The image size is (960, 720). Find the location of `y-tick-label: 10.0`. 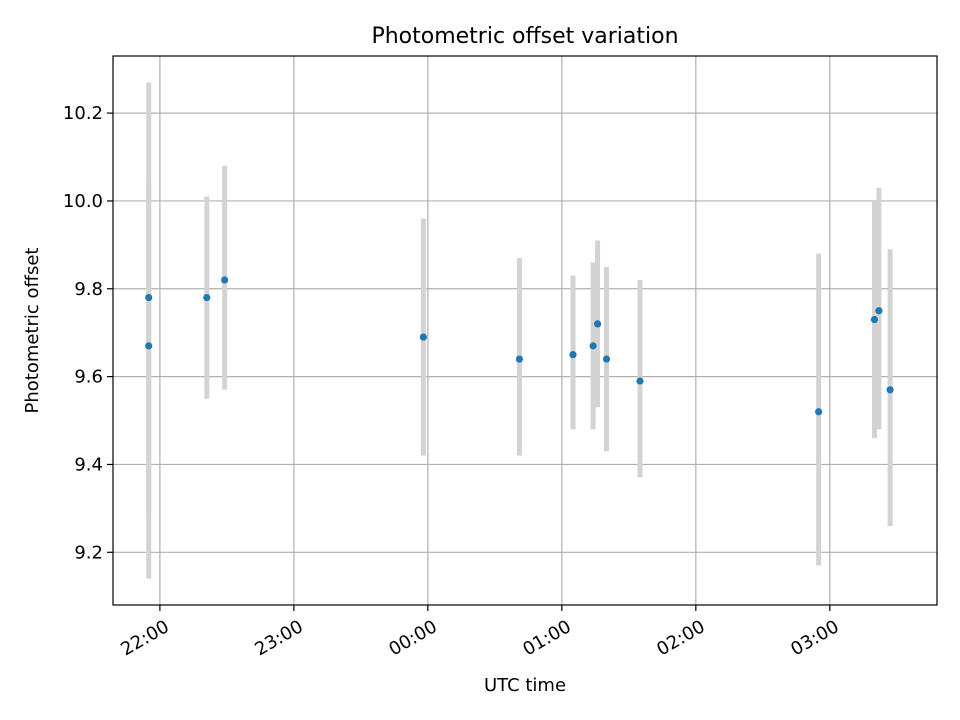

y-tick-label: 10.0 is located at coordinates (83, 201).